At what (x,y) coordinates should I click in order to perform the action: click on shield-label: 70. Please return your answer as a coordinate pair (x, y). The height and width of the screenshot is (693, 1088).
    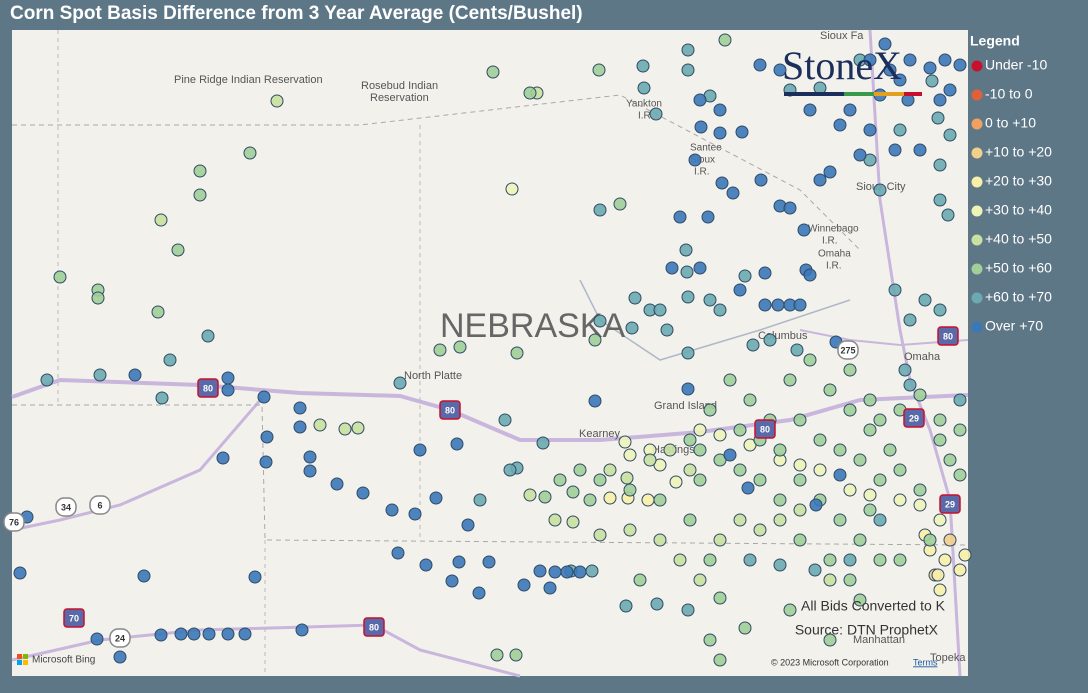
    Looking at the image, I should click on (74, 618).